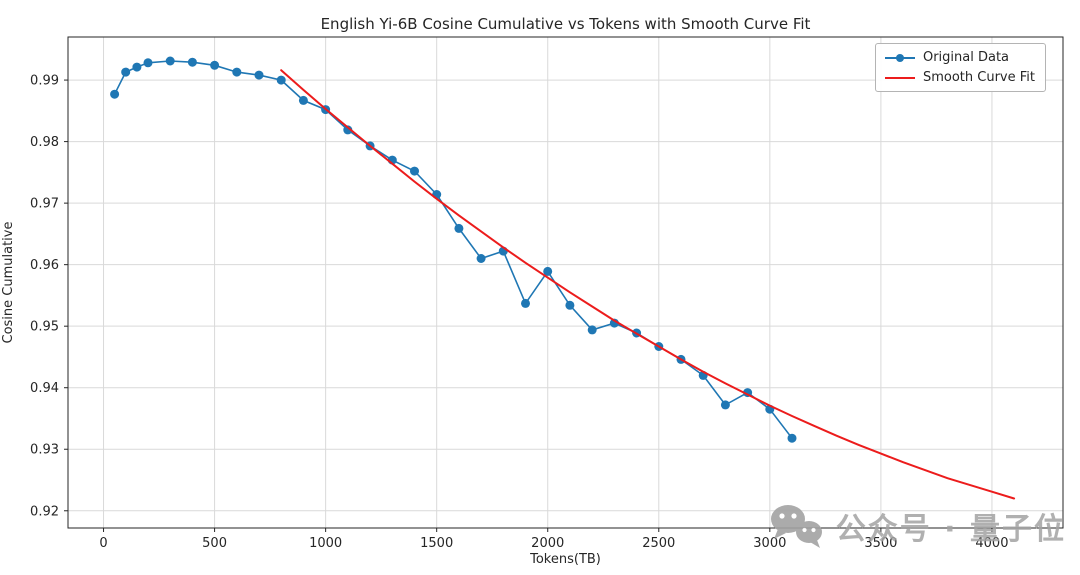 The image size is (1080, 575). I want to click on wechat-bubbles-icon, so click(796, 526).